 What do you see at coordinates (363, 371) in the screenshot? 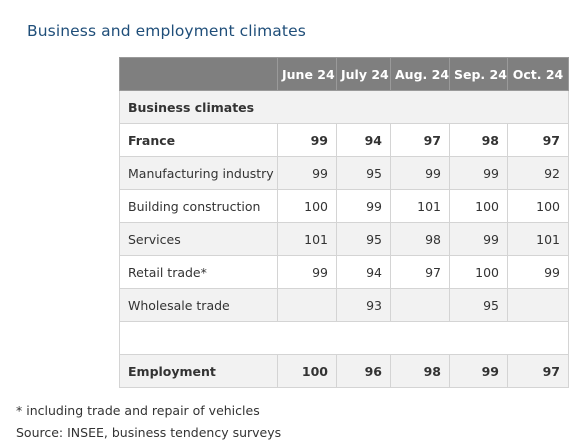
I see `cell: 96` at bounding box center [363, 371].